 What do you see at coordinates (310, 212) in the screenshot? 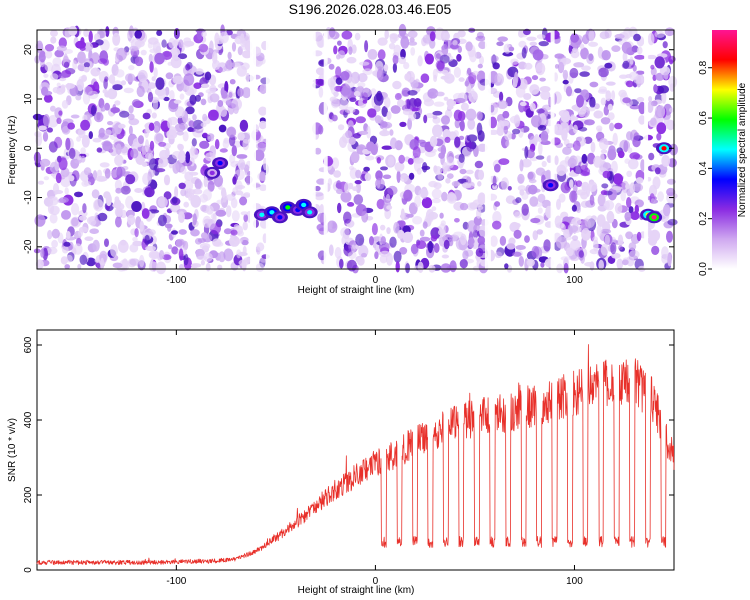
I see `feature-core` at bounding box center [310, 212].